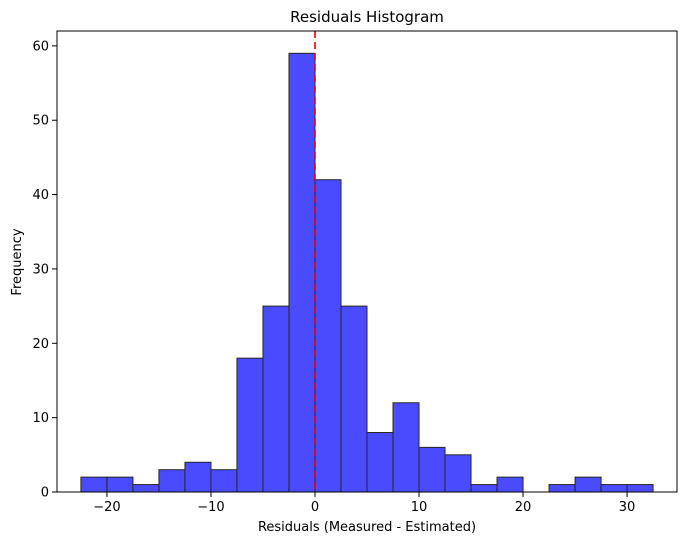 The height and width of the screenshot is (545, 687). I want to click on y-tick-label: 0, so click(45, 493).